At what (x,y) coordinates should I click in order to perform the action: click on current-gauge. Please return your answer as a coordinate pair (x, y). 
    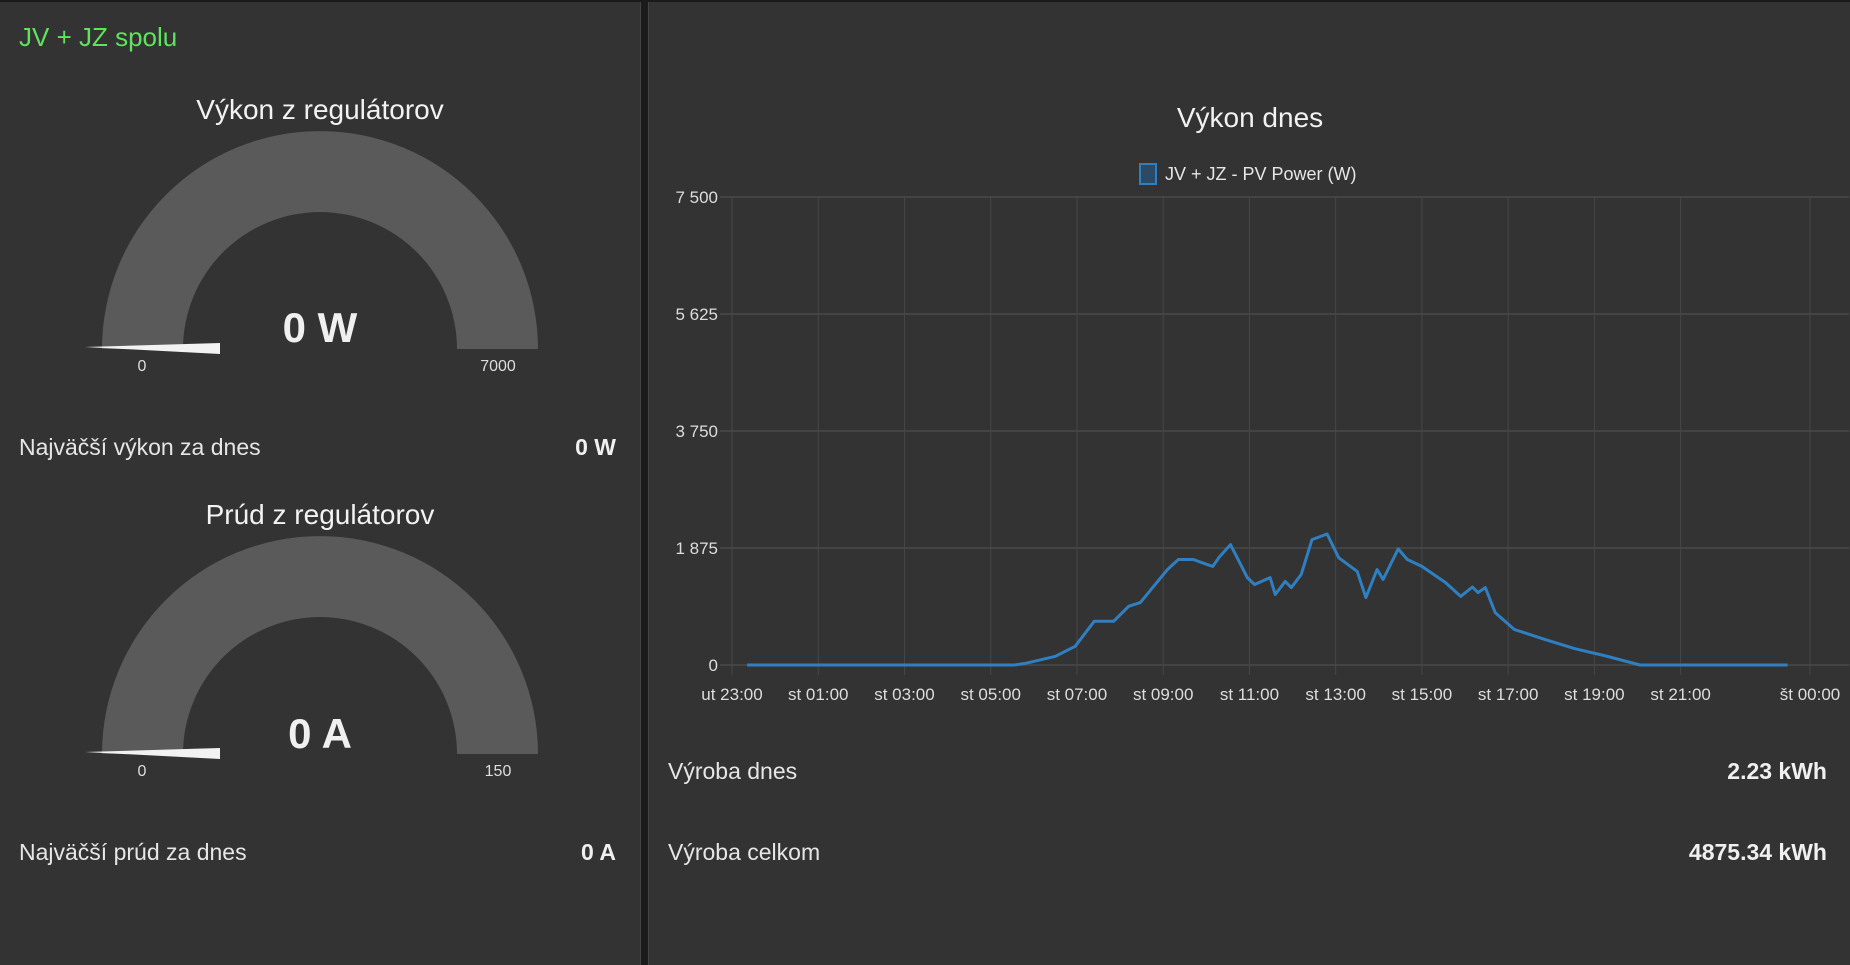
    Looking at the image, I should click on (311, 647).